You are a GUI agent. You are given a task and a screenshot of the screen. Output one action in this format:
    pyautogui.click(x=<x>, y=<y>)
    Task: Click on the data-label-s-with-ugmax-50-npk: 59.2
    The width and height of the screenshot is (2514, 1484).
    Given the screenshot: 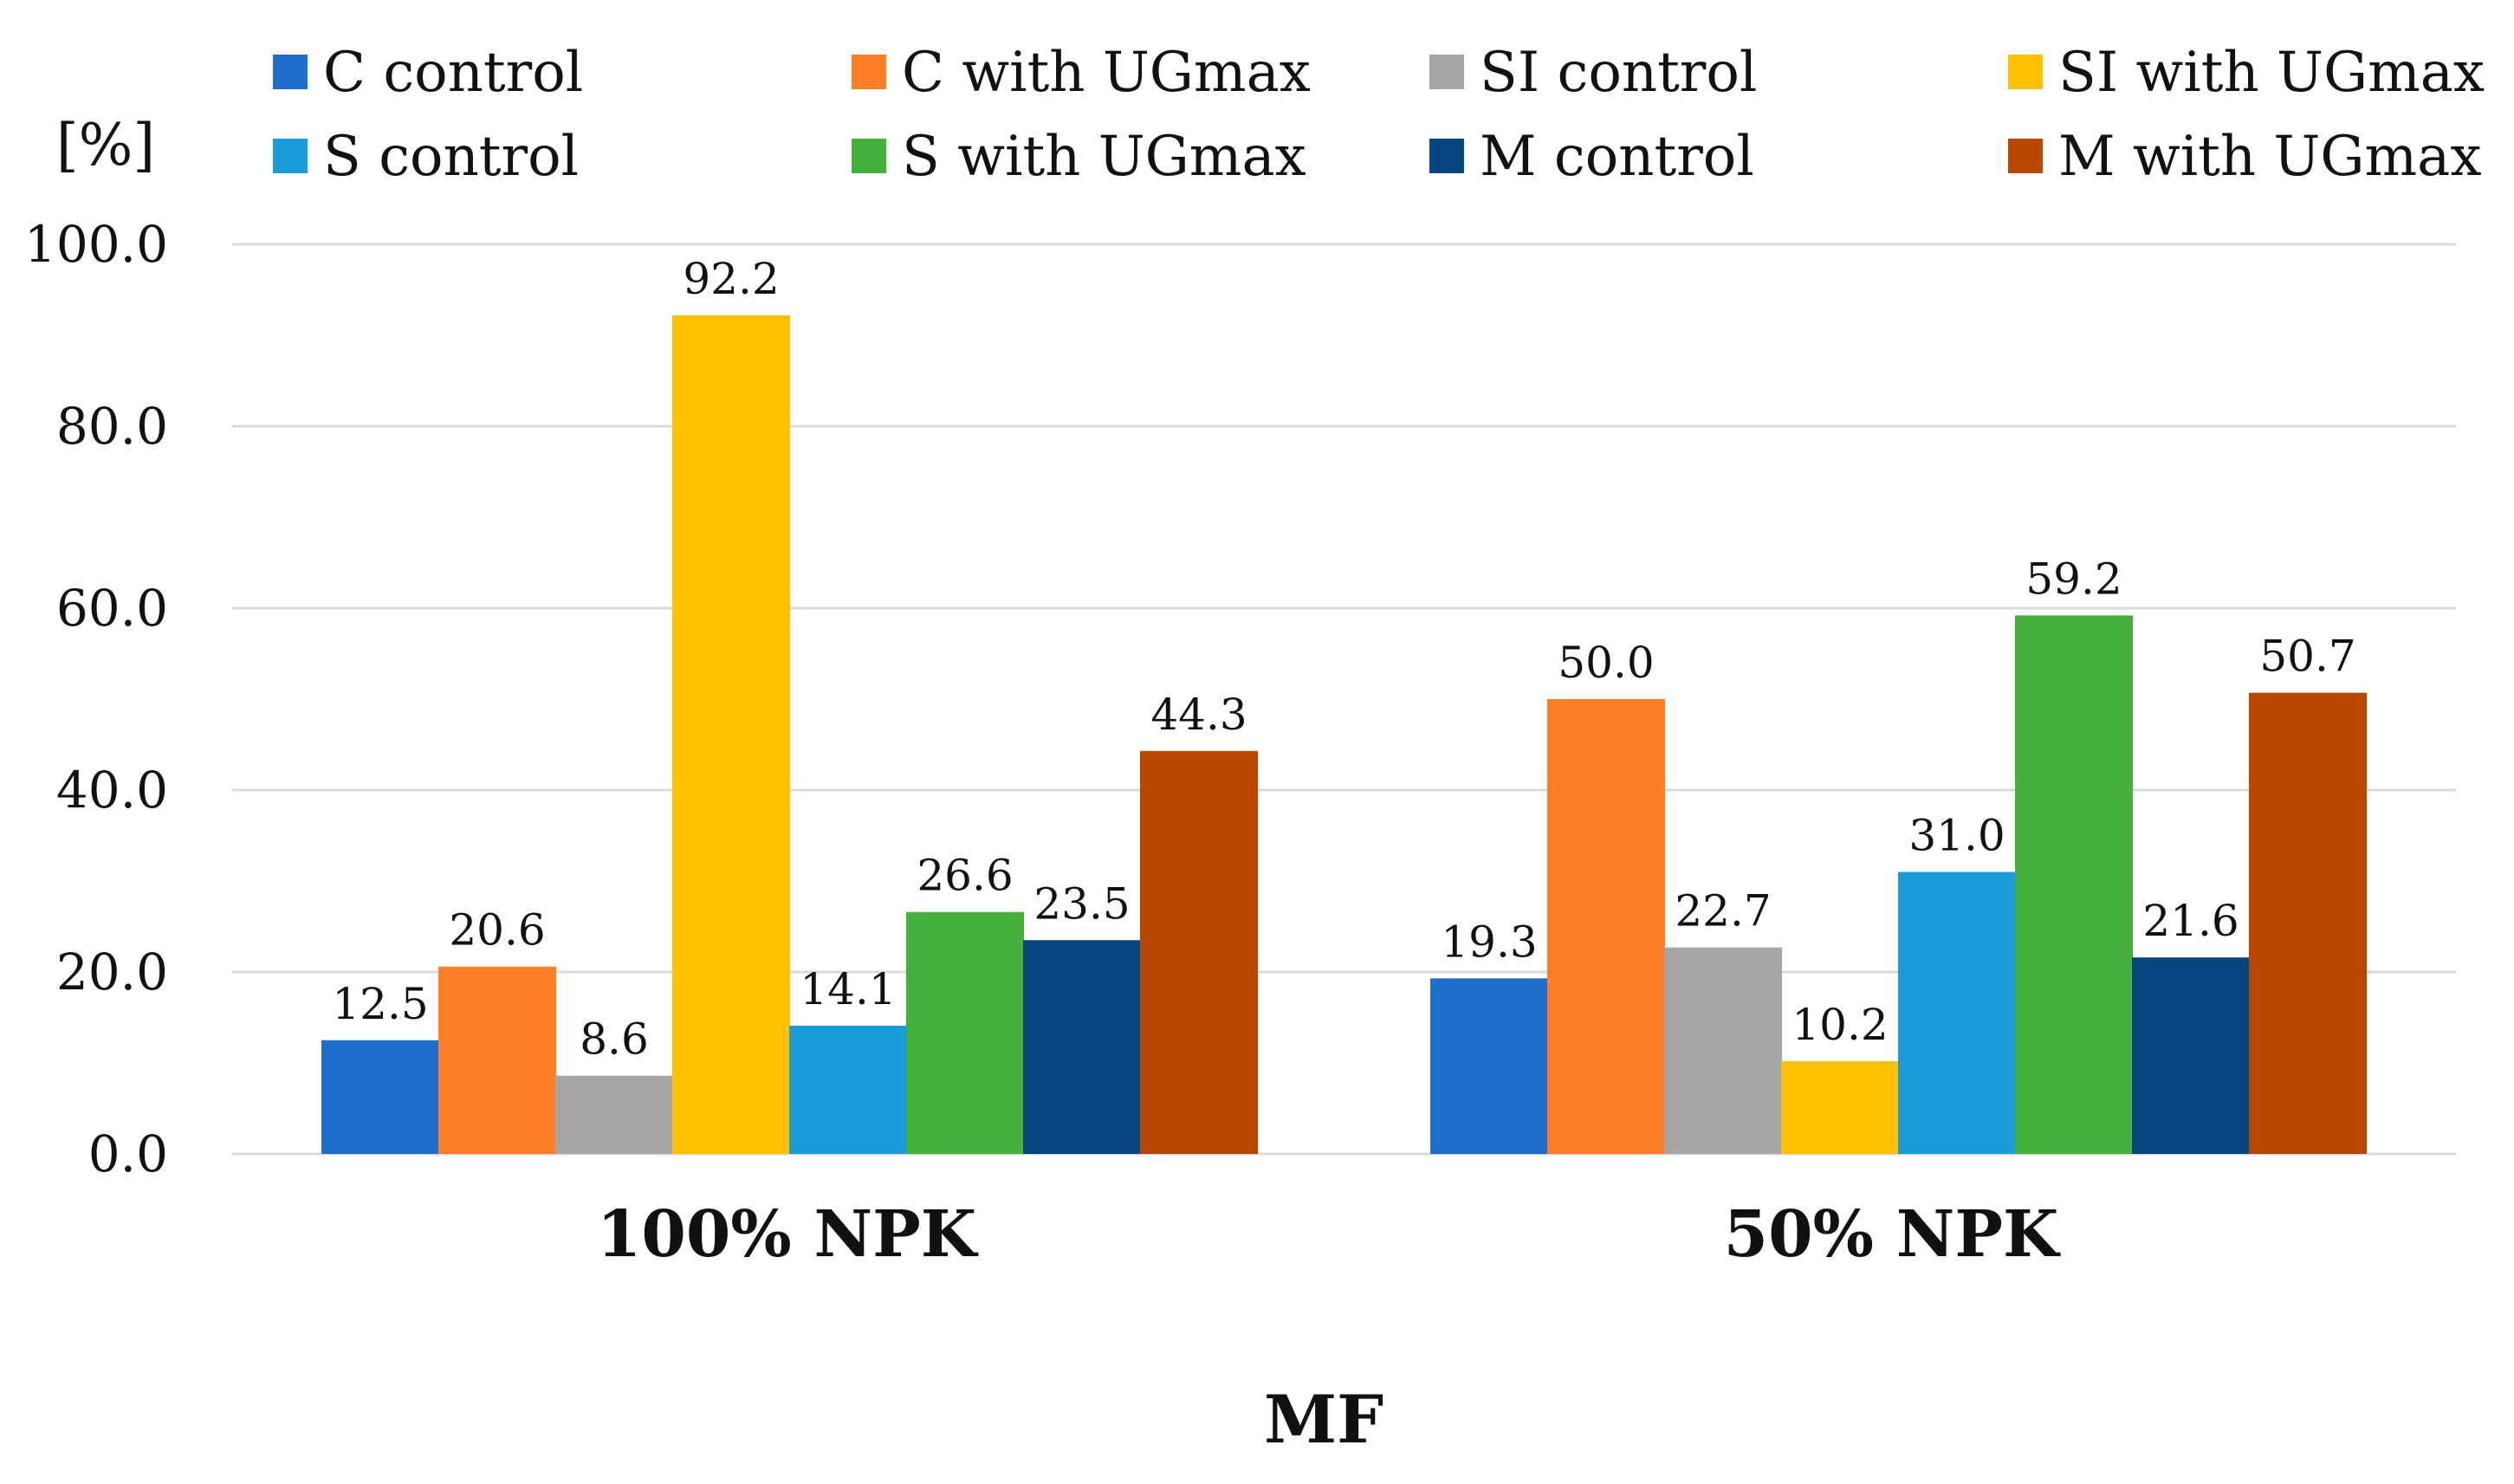 What is the action you would take?
    pyautogui.click(x=2074, y=579)
    